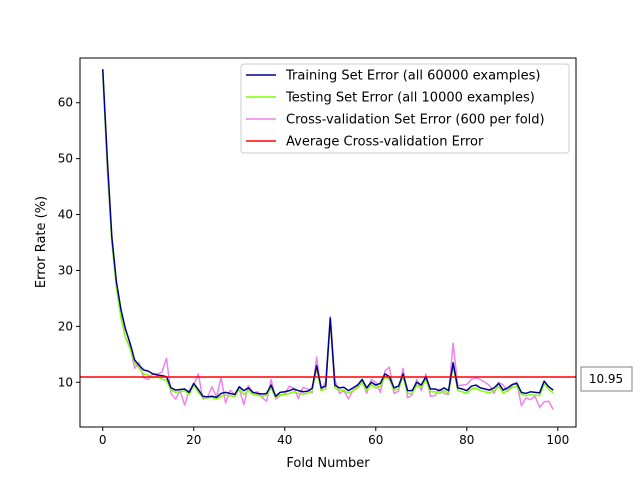  I want to click on average-annotation-text: 10.95, so click(606, 379).